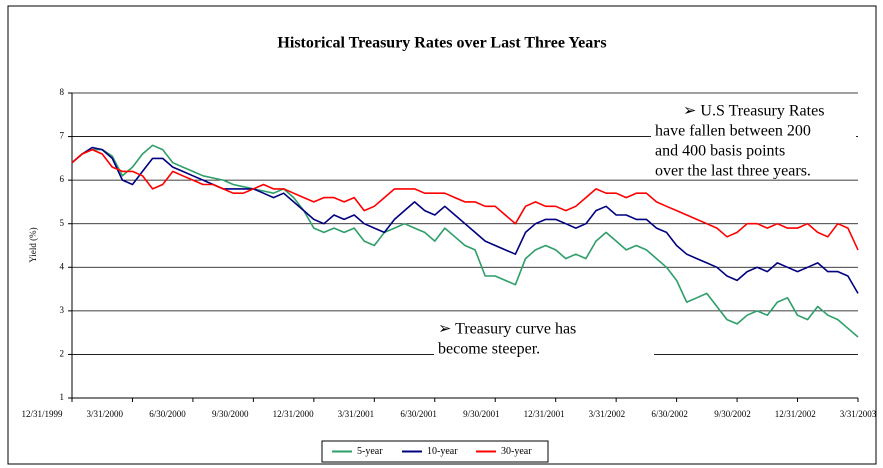  Describe the element at coordinates (733, 171) in the screenshot. I see `annotation-text: over the last three years.` at that location.